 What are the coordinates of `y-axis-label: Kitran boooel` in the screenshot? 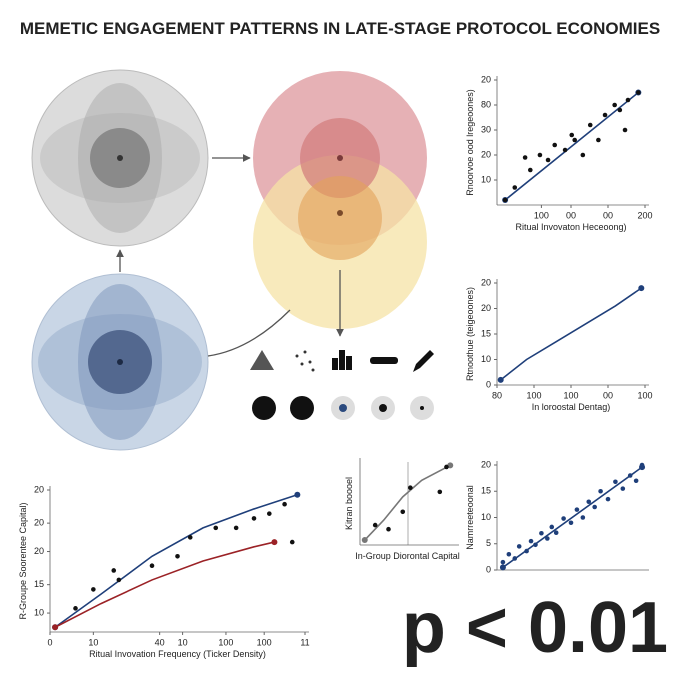 It's located at (349, 503).